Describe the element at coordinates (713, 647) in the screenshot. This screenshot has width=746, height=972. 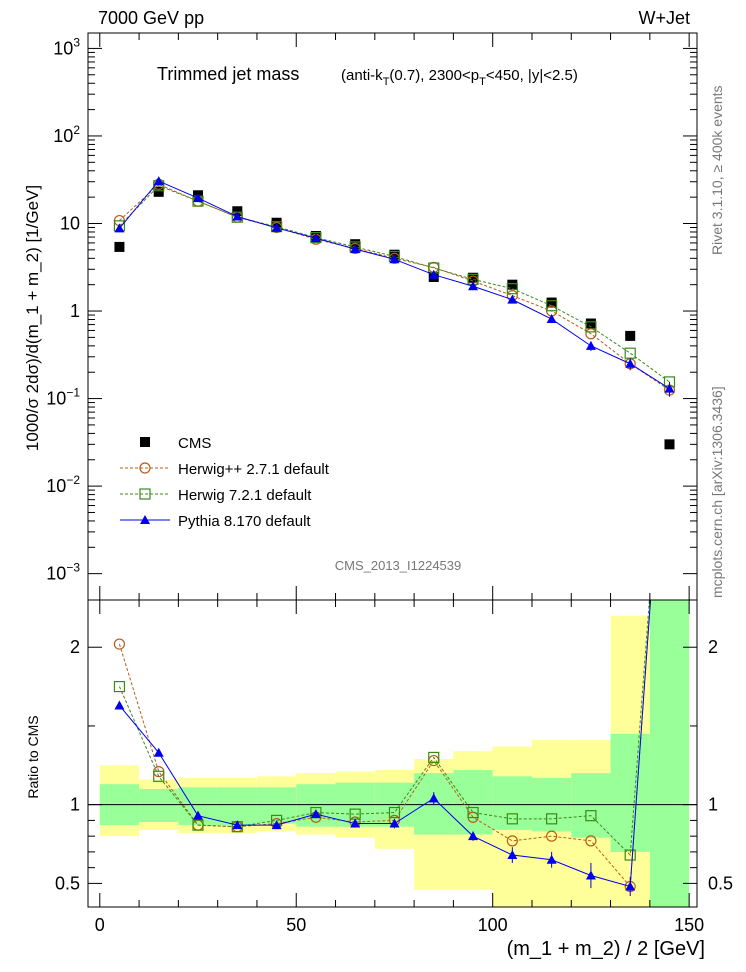
I see `ratio-ytick-label-right: 2` at that location.